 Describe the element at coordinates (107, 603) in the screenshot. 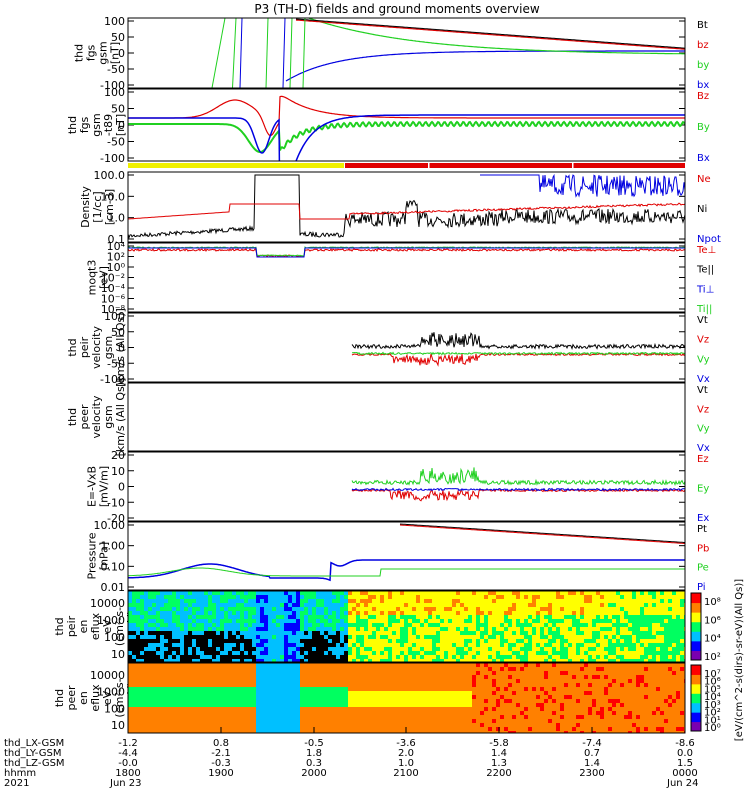

I see `ytick-label: 10000` at that location.